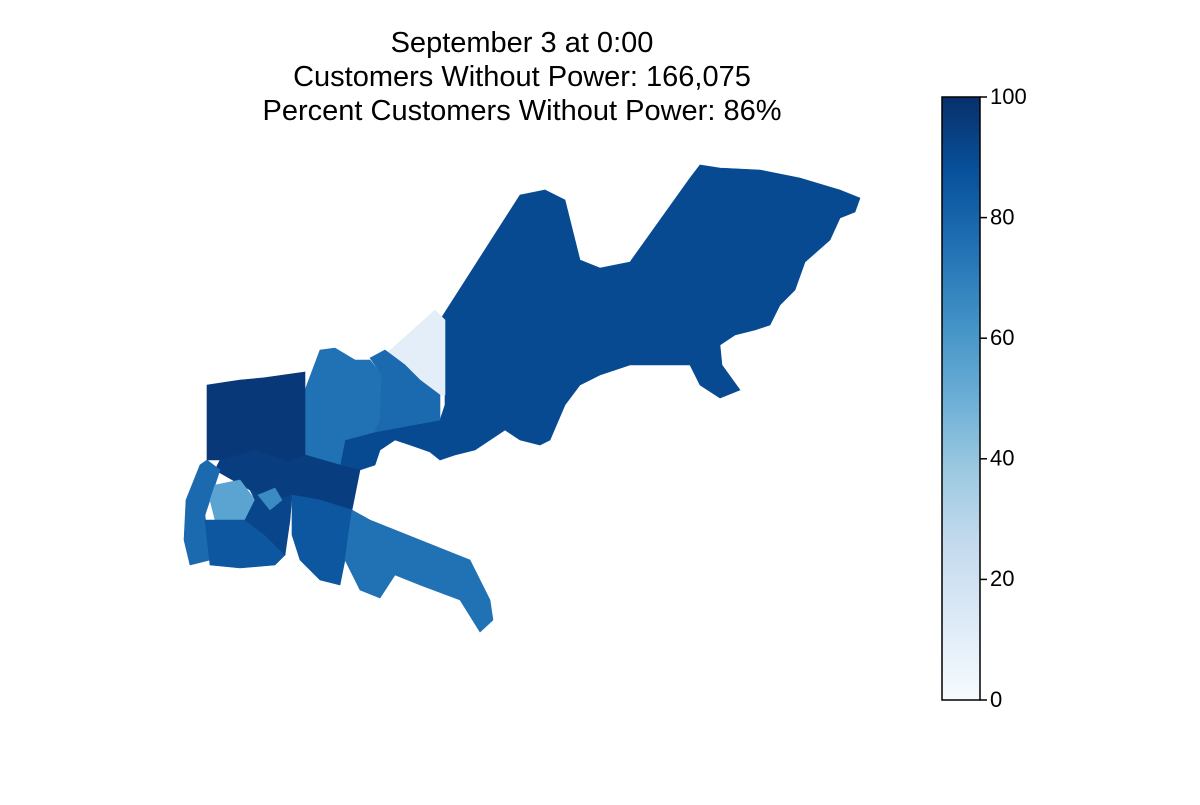 The width and height of the screenshot is (1200, 805). Describe the element at coordinates (1002, 337) in the screenshot. I see `colorbar-tick-label: 60` at that location.